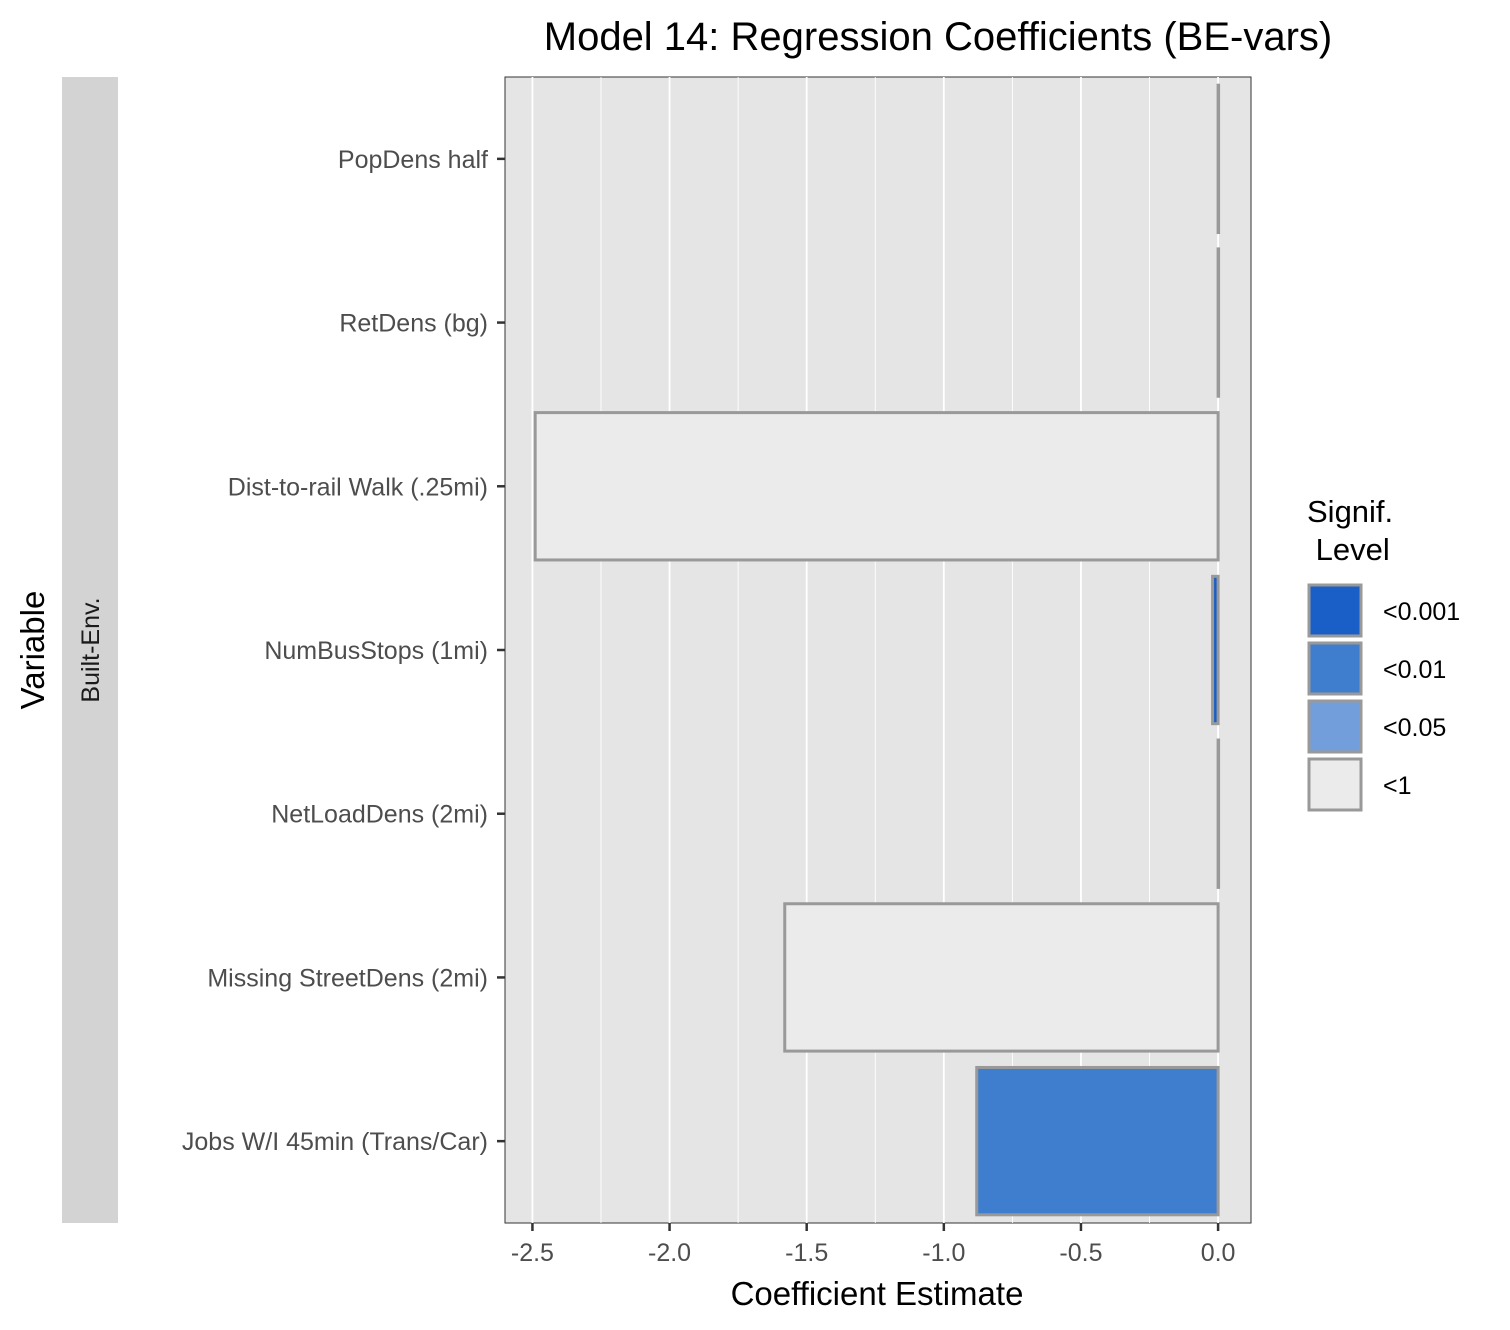 Image resolution: width=1510 pixels, height=1330 pixels. I want to click on x-tick-label: -2.0, so click(669, 1253).